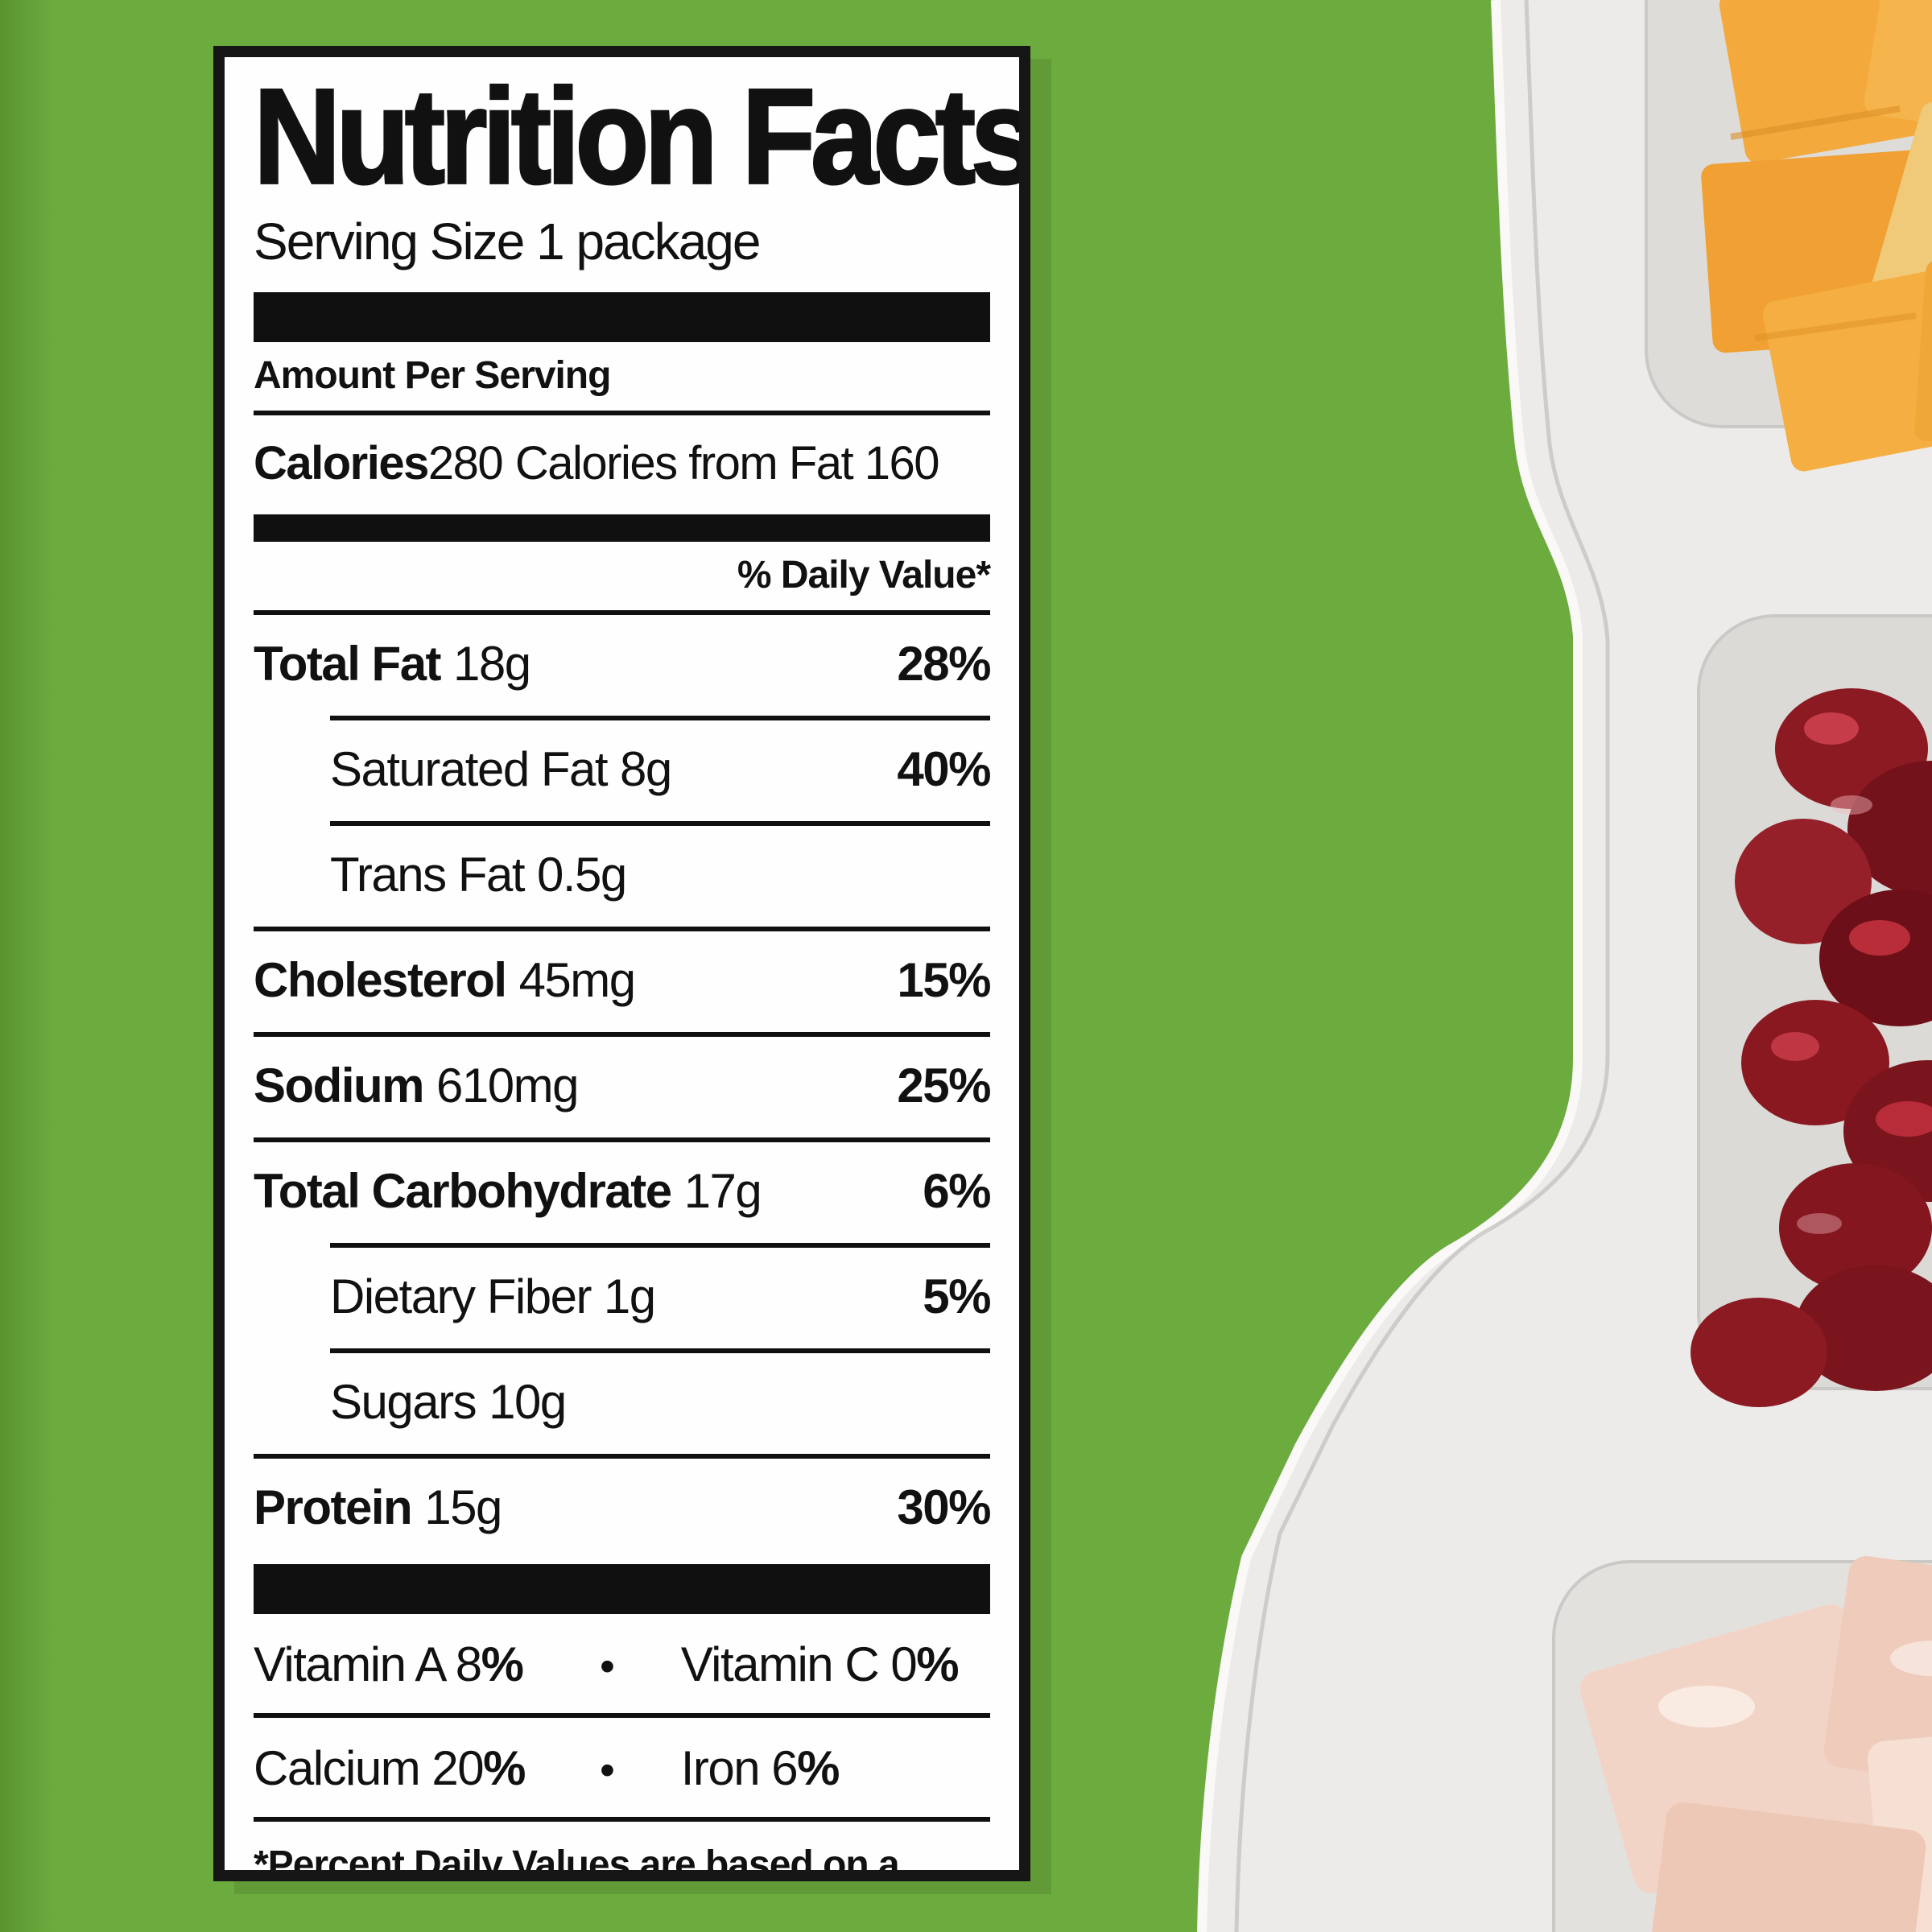 Image resolution: width=1932 pixels, height=1932 pixels. I want to click on turkey-compartment-edge, so click(1742, 1746).